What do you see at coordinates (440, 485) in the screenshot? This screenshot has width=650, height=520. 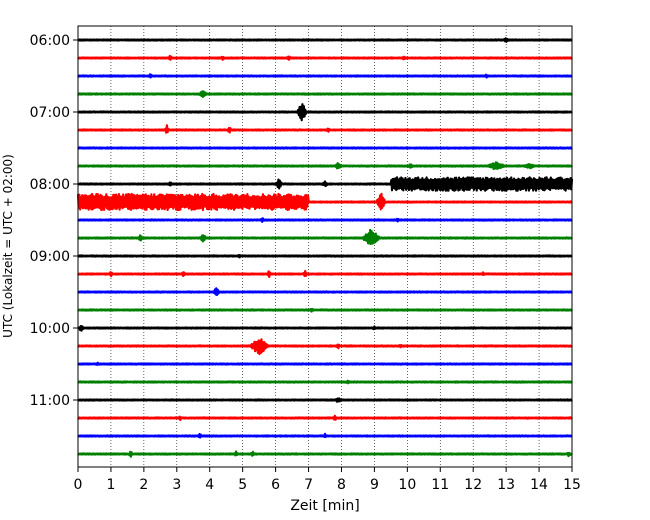 I see `x-tick-label: 11` at bounding box center [440, 485].